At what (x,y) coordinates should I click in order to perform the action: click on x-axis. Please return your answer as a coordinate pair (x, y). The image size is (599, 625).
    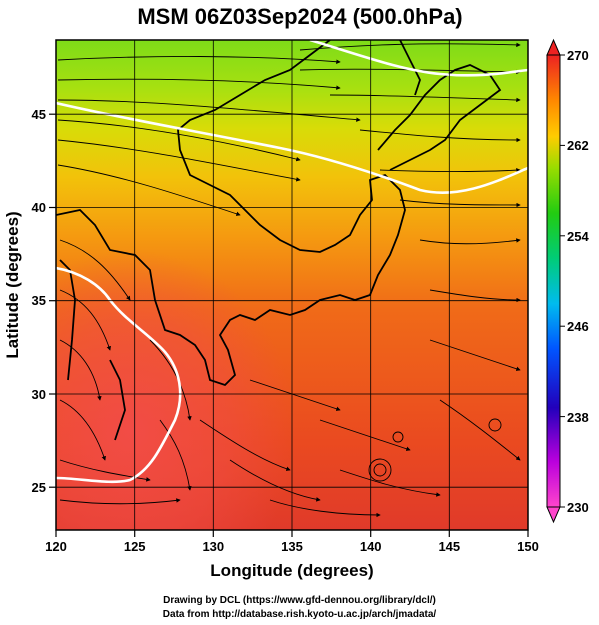
    Looking at the image, I should click on (292, 533).